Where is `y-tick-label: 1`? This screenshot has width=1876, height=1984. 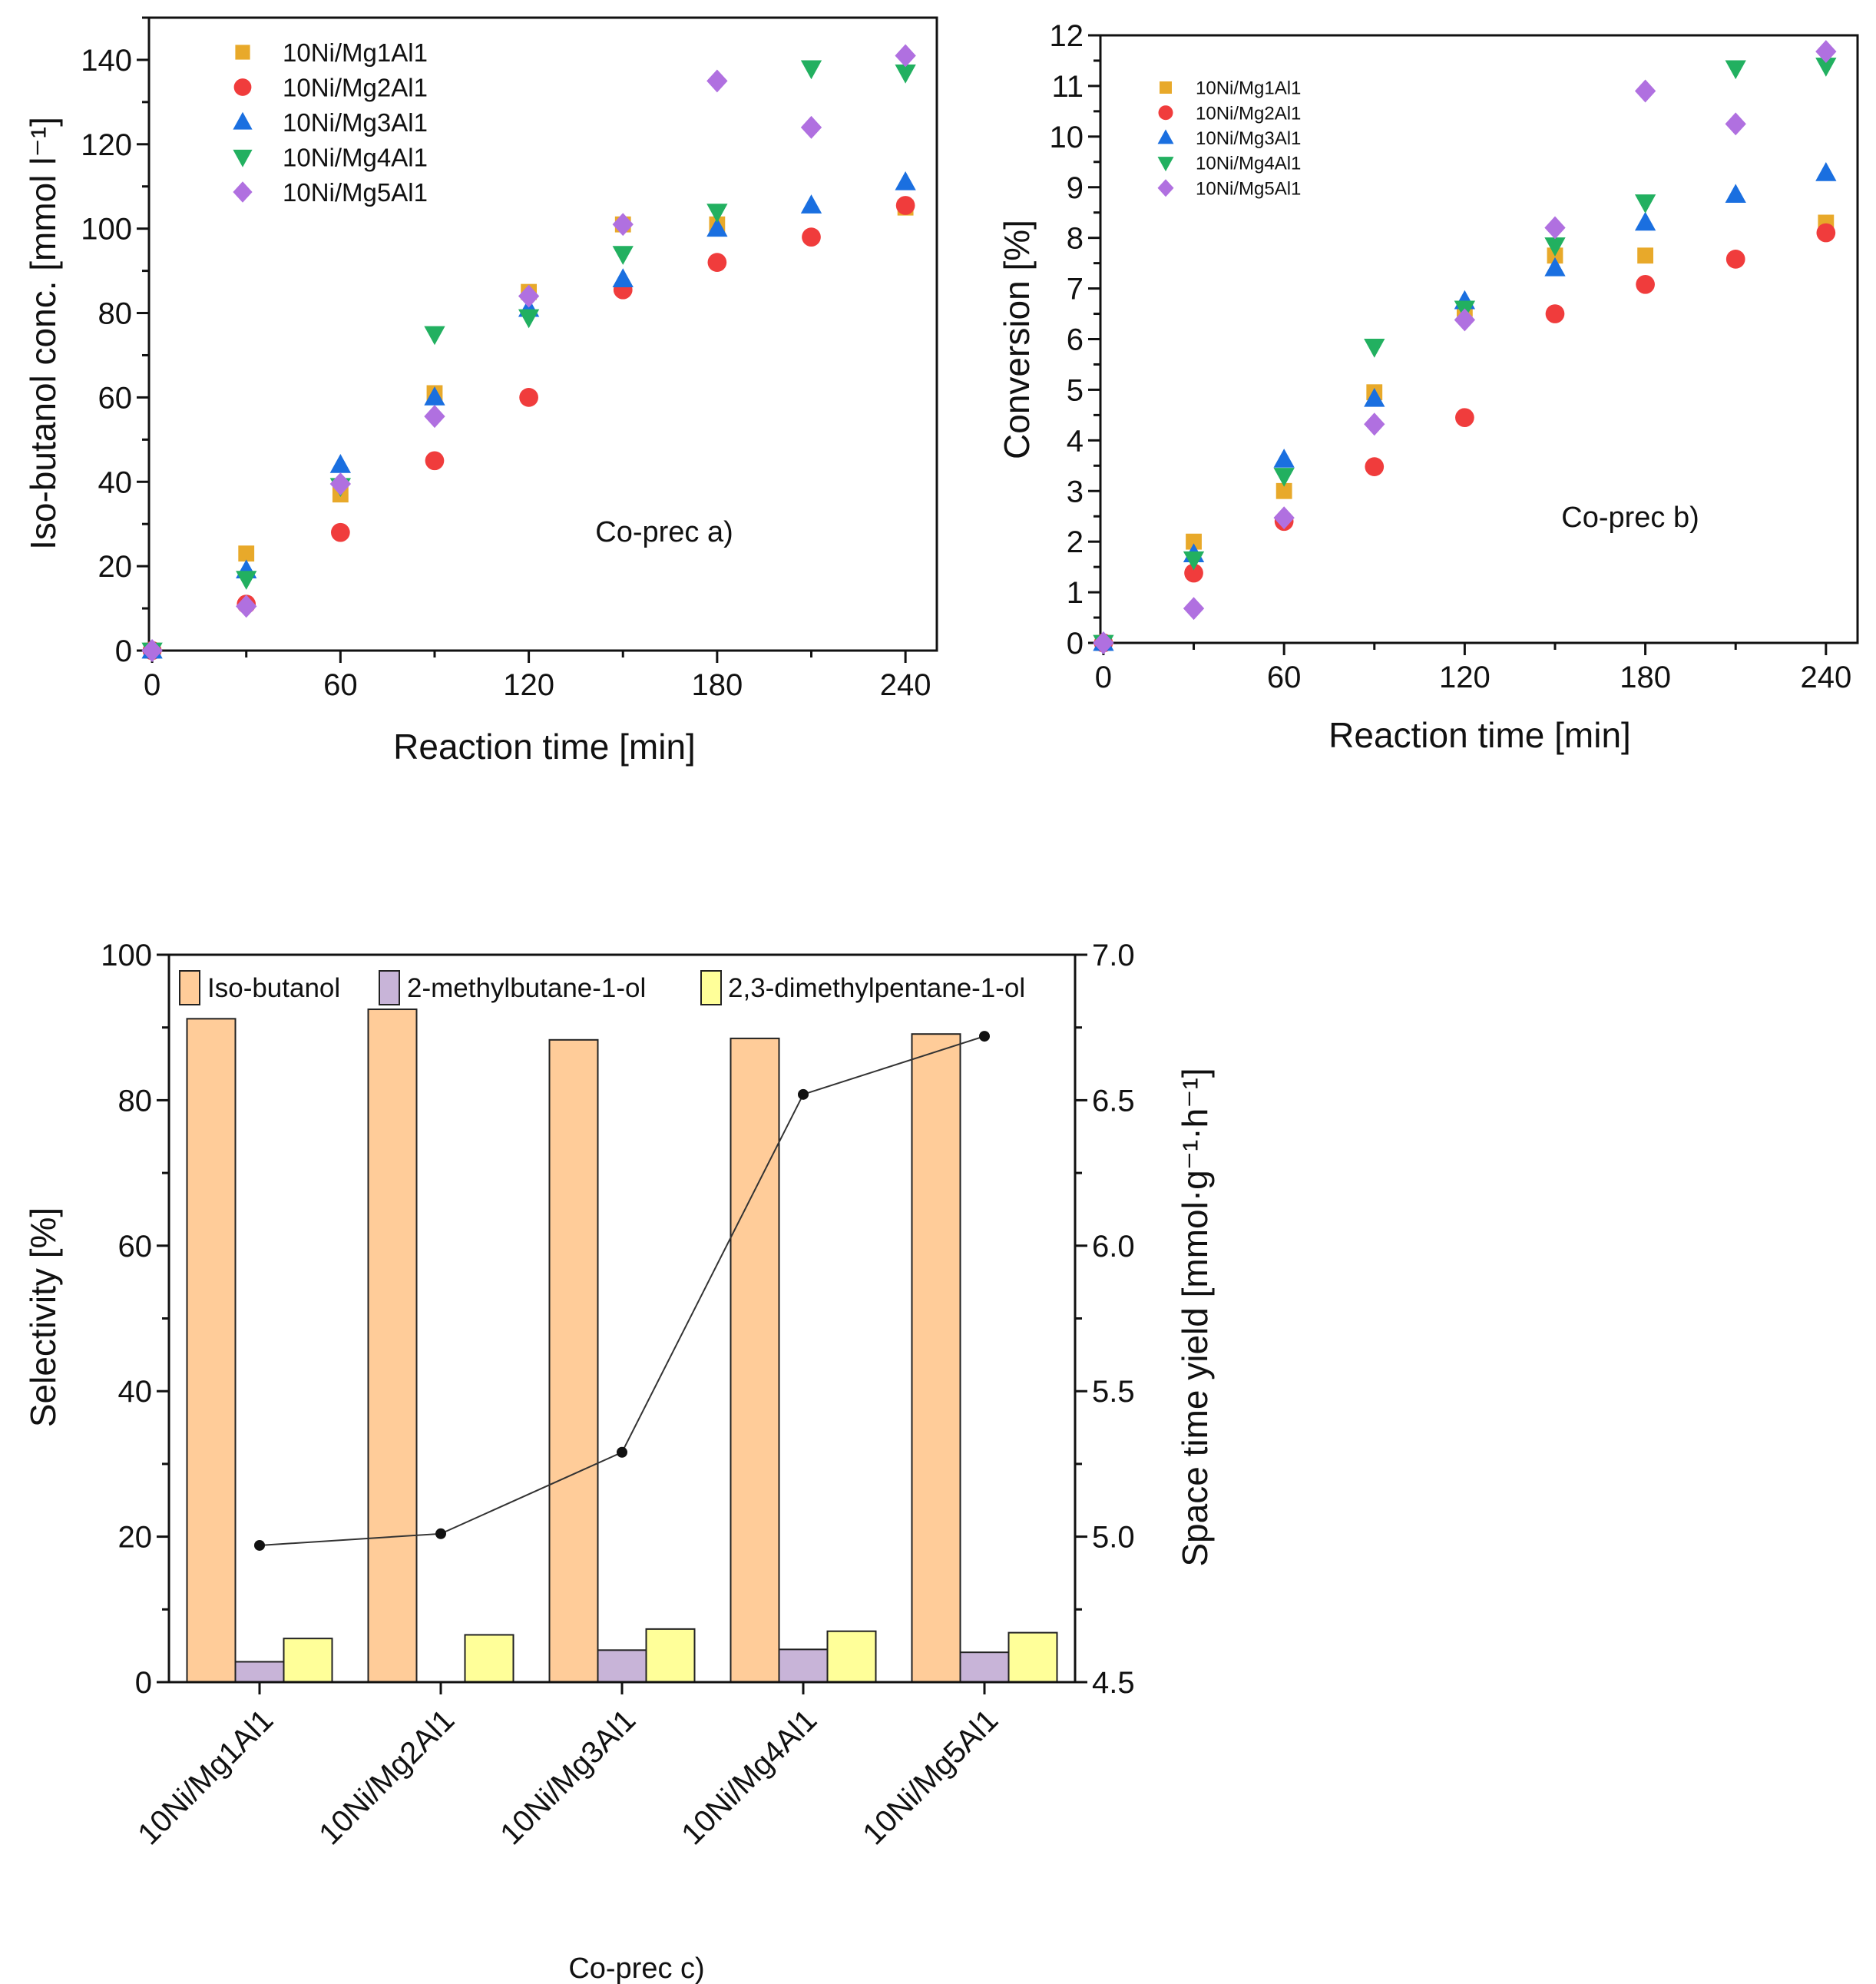
y-tick-label: 1 is located at coordinates (1076, 593).